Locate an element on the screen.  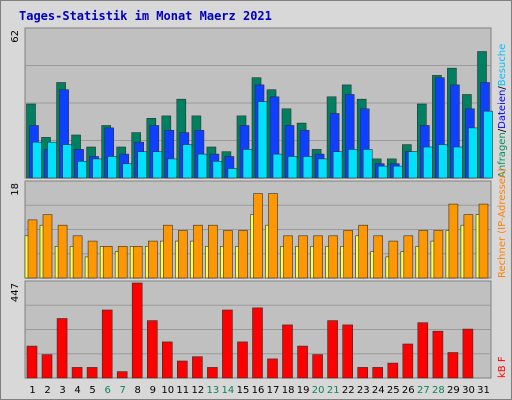
x-tick-label: 29 is located at coordinates (453, 390).